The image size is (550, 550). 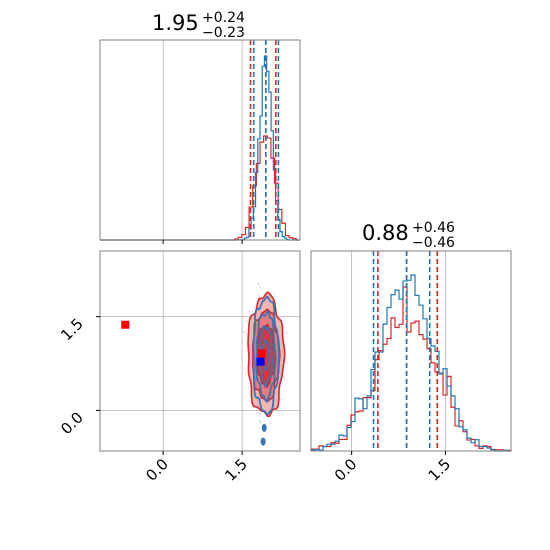 What do you see at coordinates (72, 423) in the screenshot?
I see `ytick-label-p2-0: 0.0` at bounding box center [72, 423].